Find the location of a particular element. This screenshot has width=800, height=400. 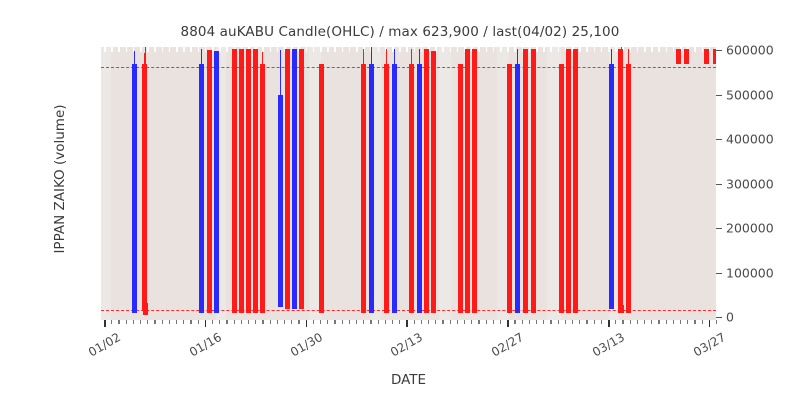

y-tick-label: 100000 is located at coordinates (750, 272).